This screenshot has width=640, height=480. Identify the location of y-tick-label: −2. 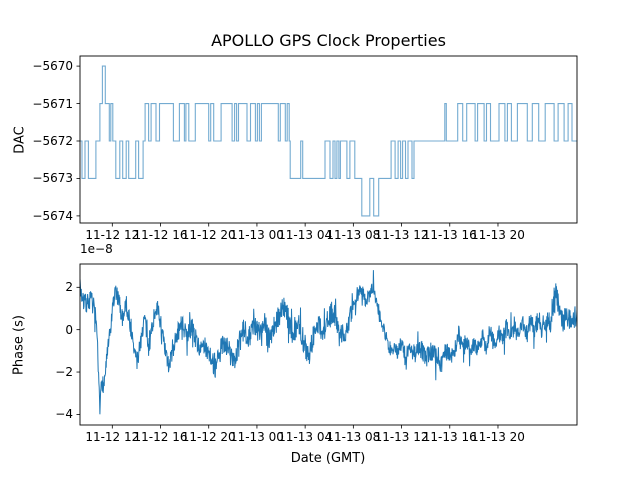
(64, 372).